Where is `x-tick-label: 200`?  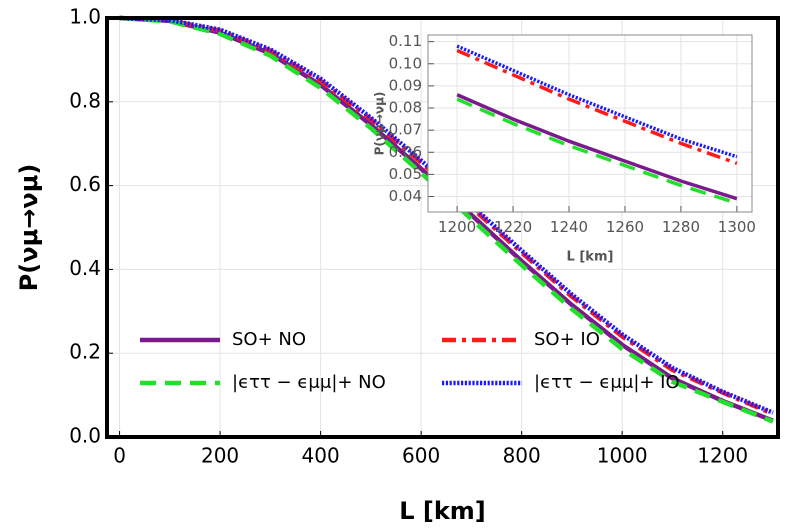 x-tick-label: 200 is located at coordinates (220, 456).